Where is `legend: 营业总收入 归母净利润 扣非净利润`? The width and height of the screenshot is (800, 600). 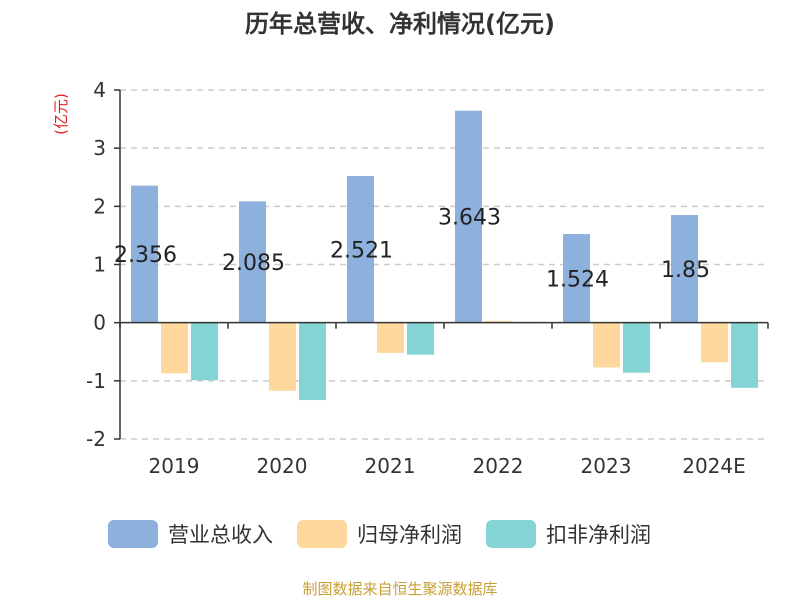
legend: 营业总收入 归母净利润 扣非净利润 is located at coordinates (379, 534).